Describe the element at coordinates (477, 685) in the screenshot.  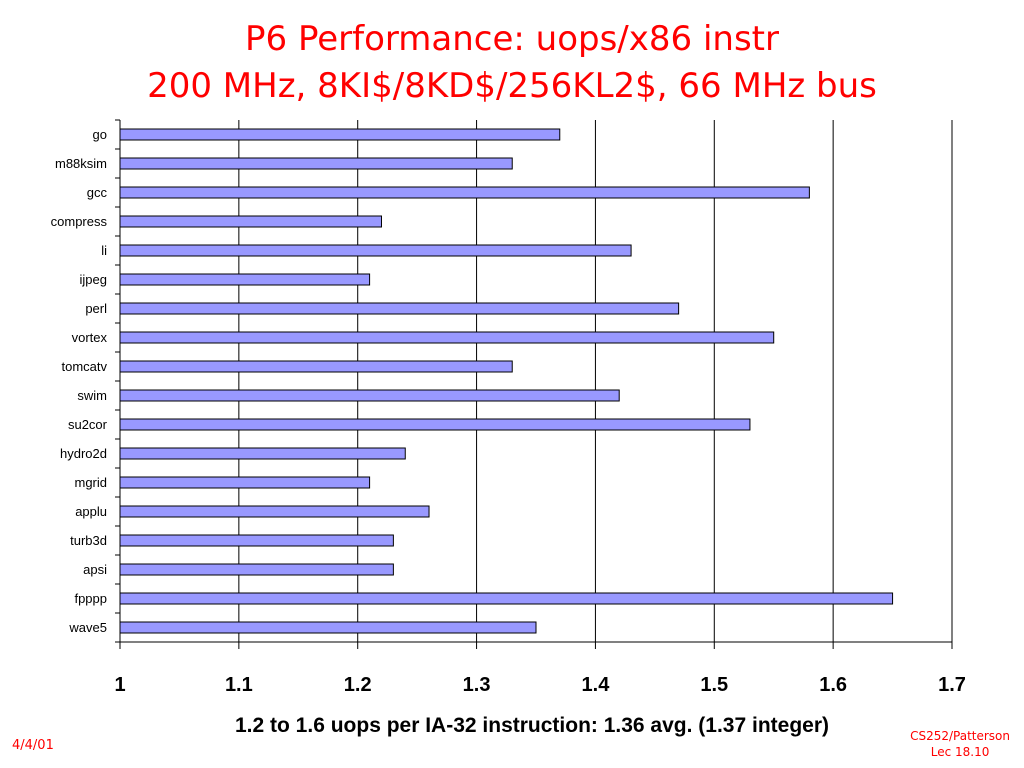
I see `x-tick-label: 1.3` at that location.